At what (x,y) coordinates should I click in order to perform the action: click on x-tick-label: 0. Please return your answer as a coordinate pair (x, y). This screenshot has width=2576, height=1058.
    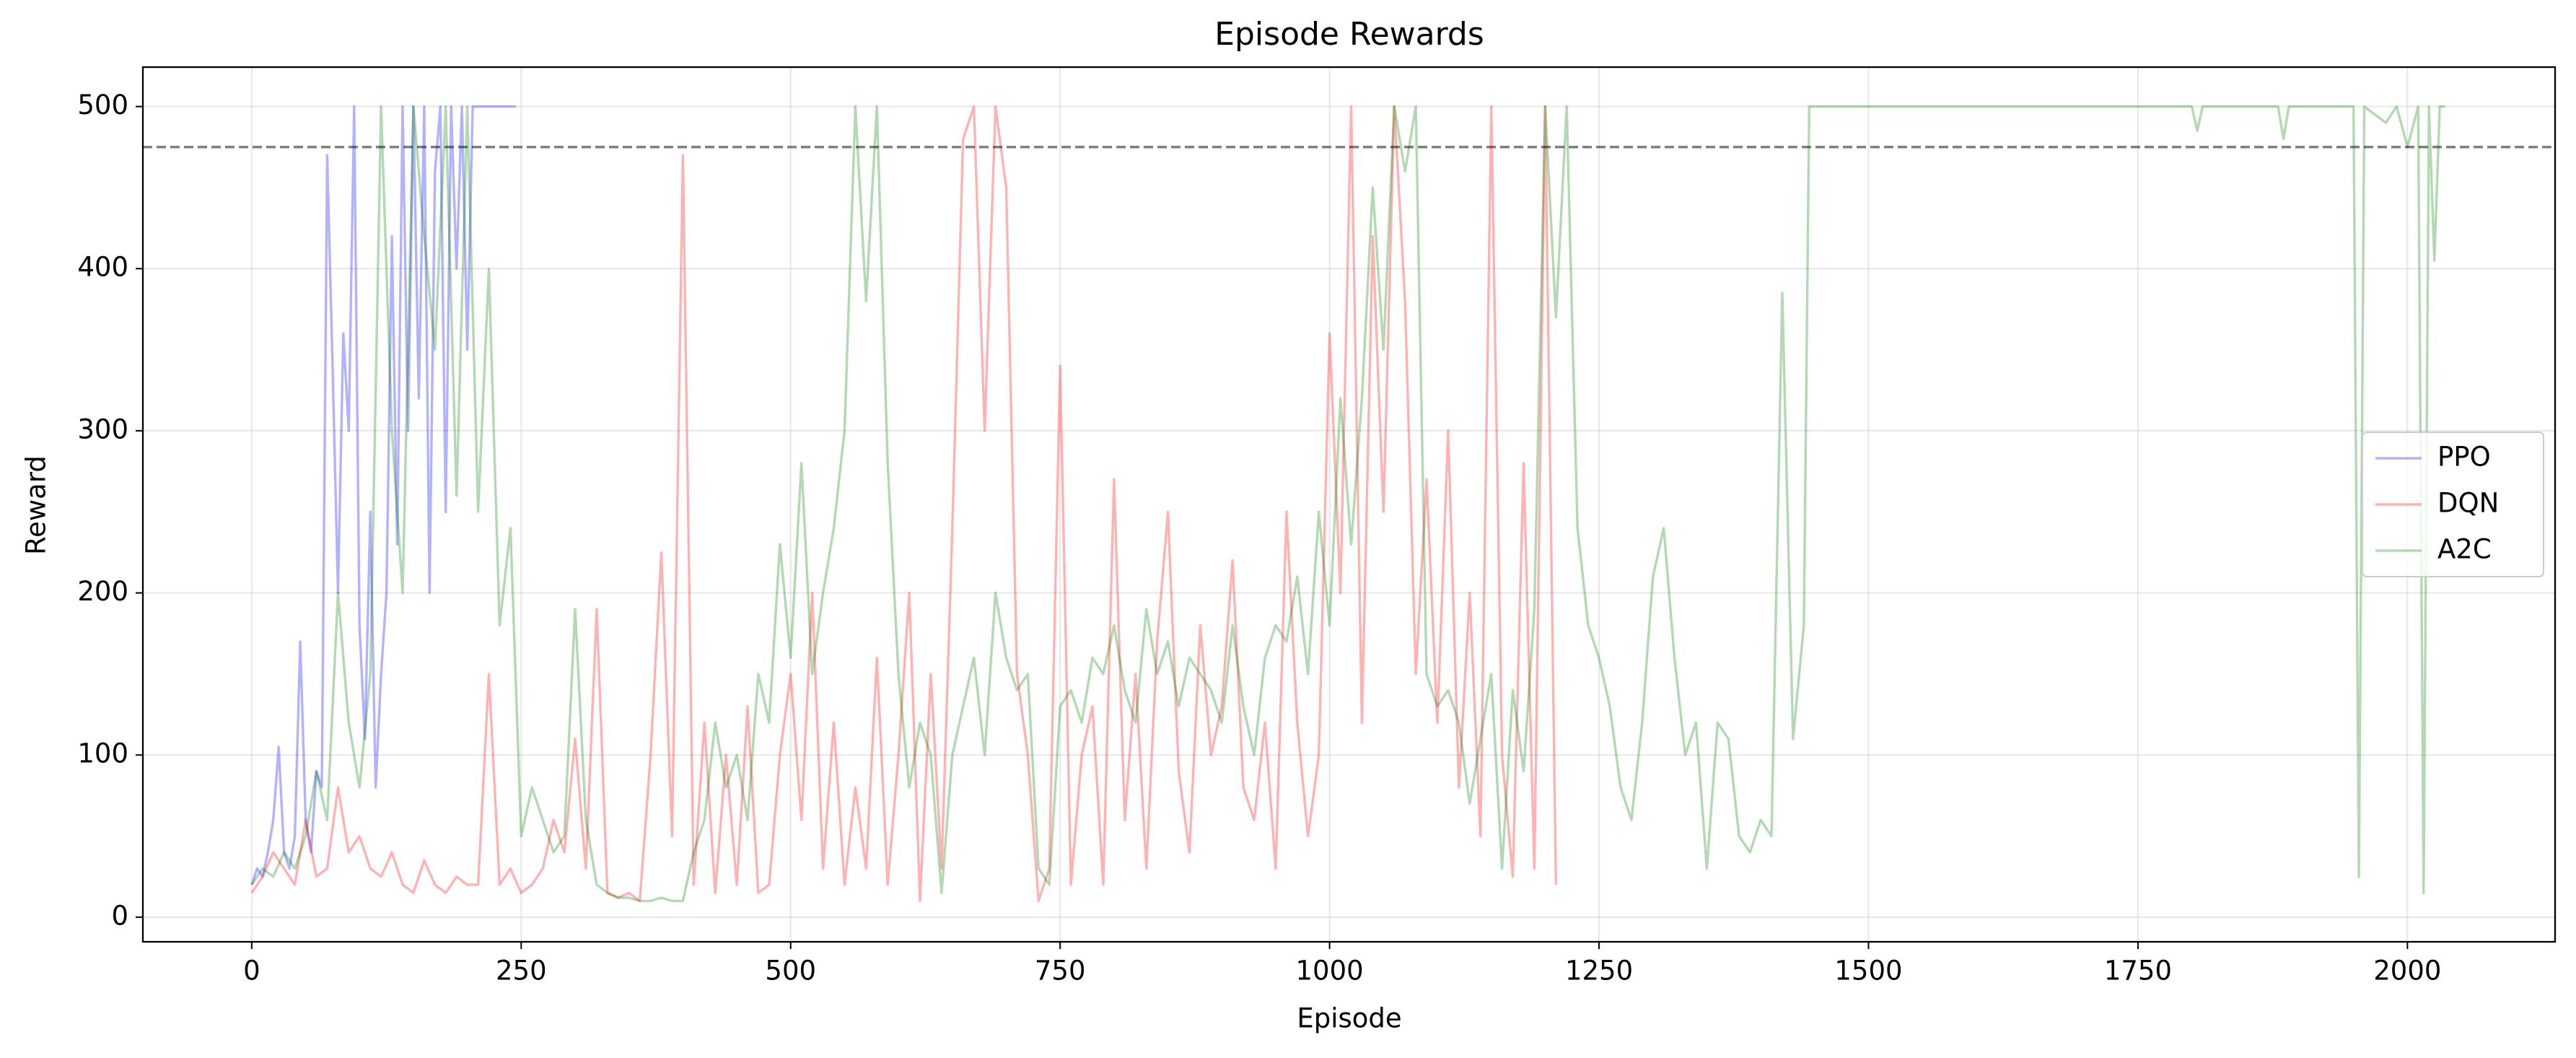
    Looking at the image, I should click on (251, 971).